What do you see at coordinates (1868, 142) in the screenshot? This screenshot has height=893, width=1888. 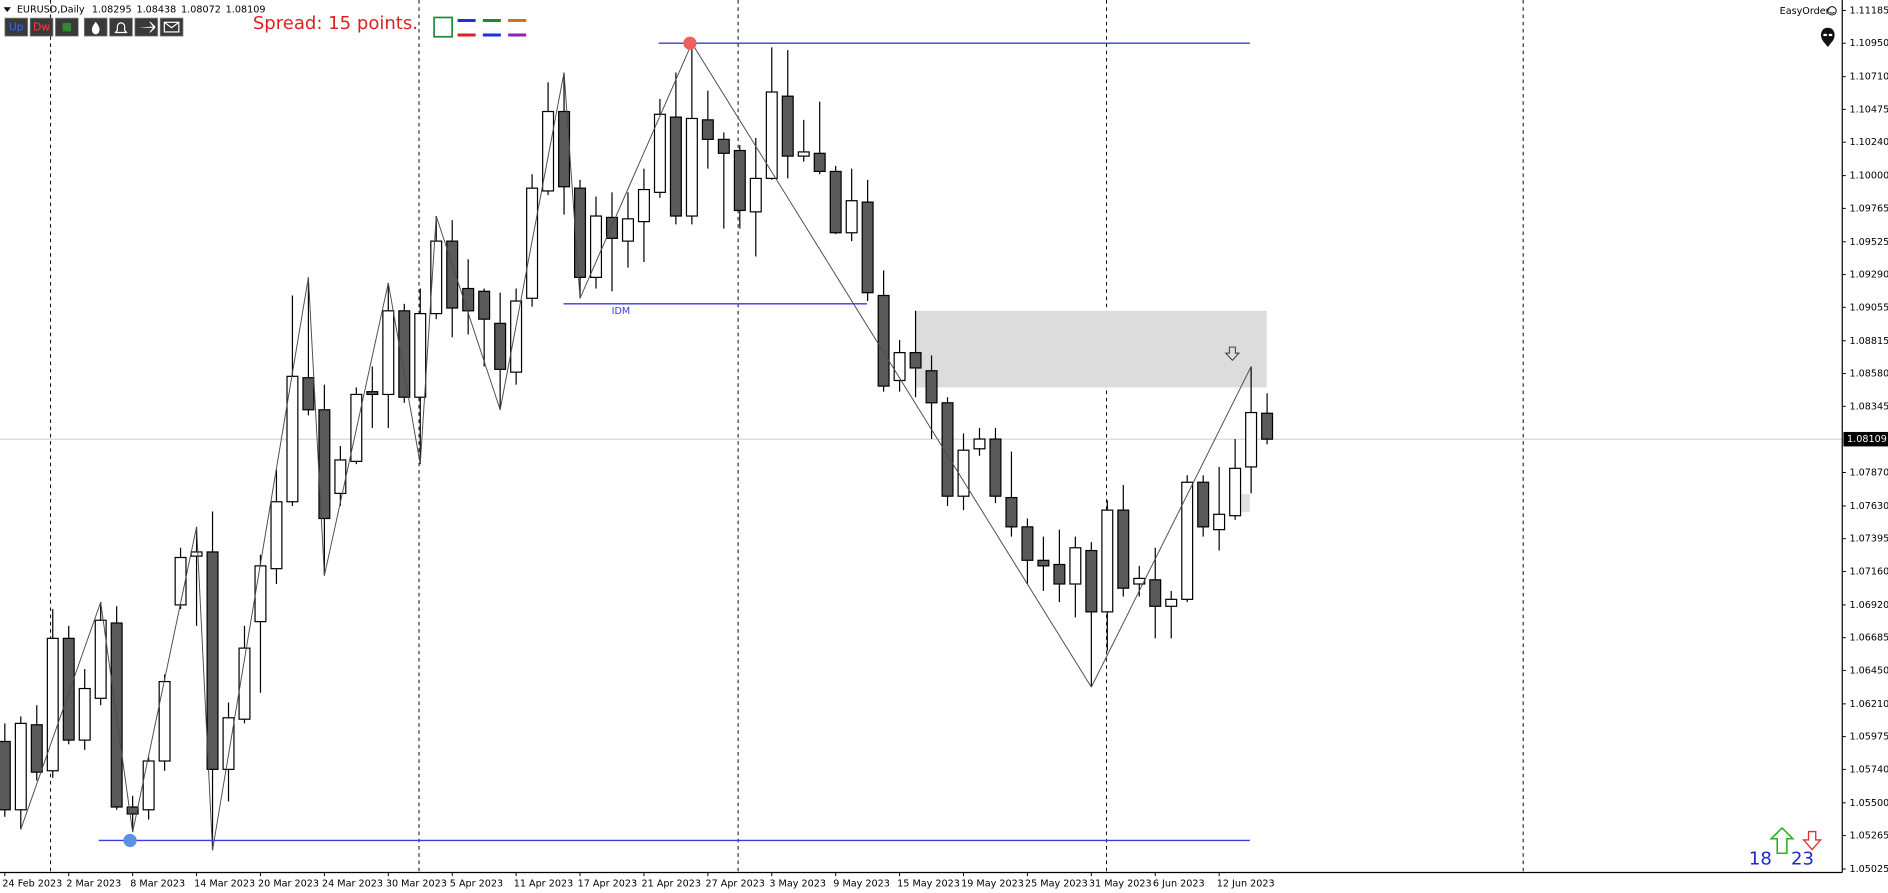 I see `y-tick-label: 1.10240` at bounding box center [1868, 142].